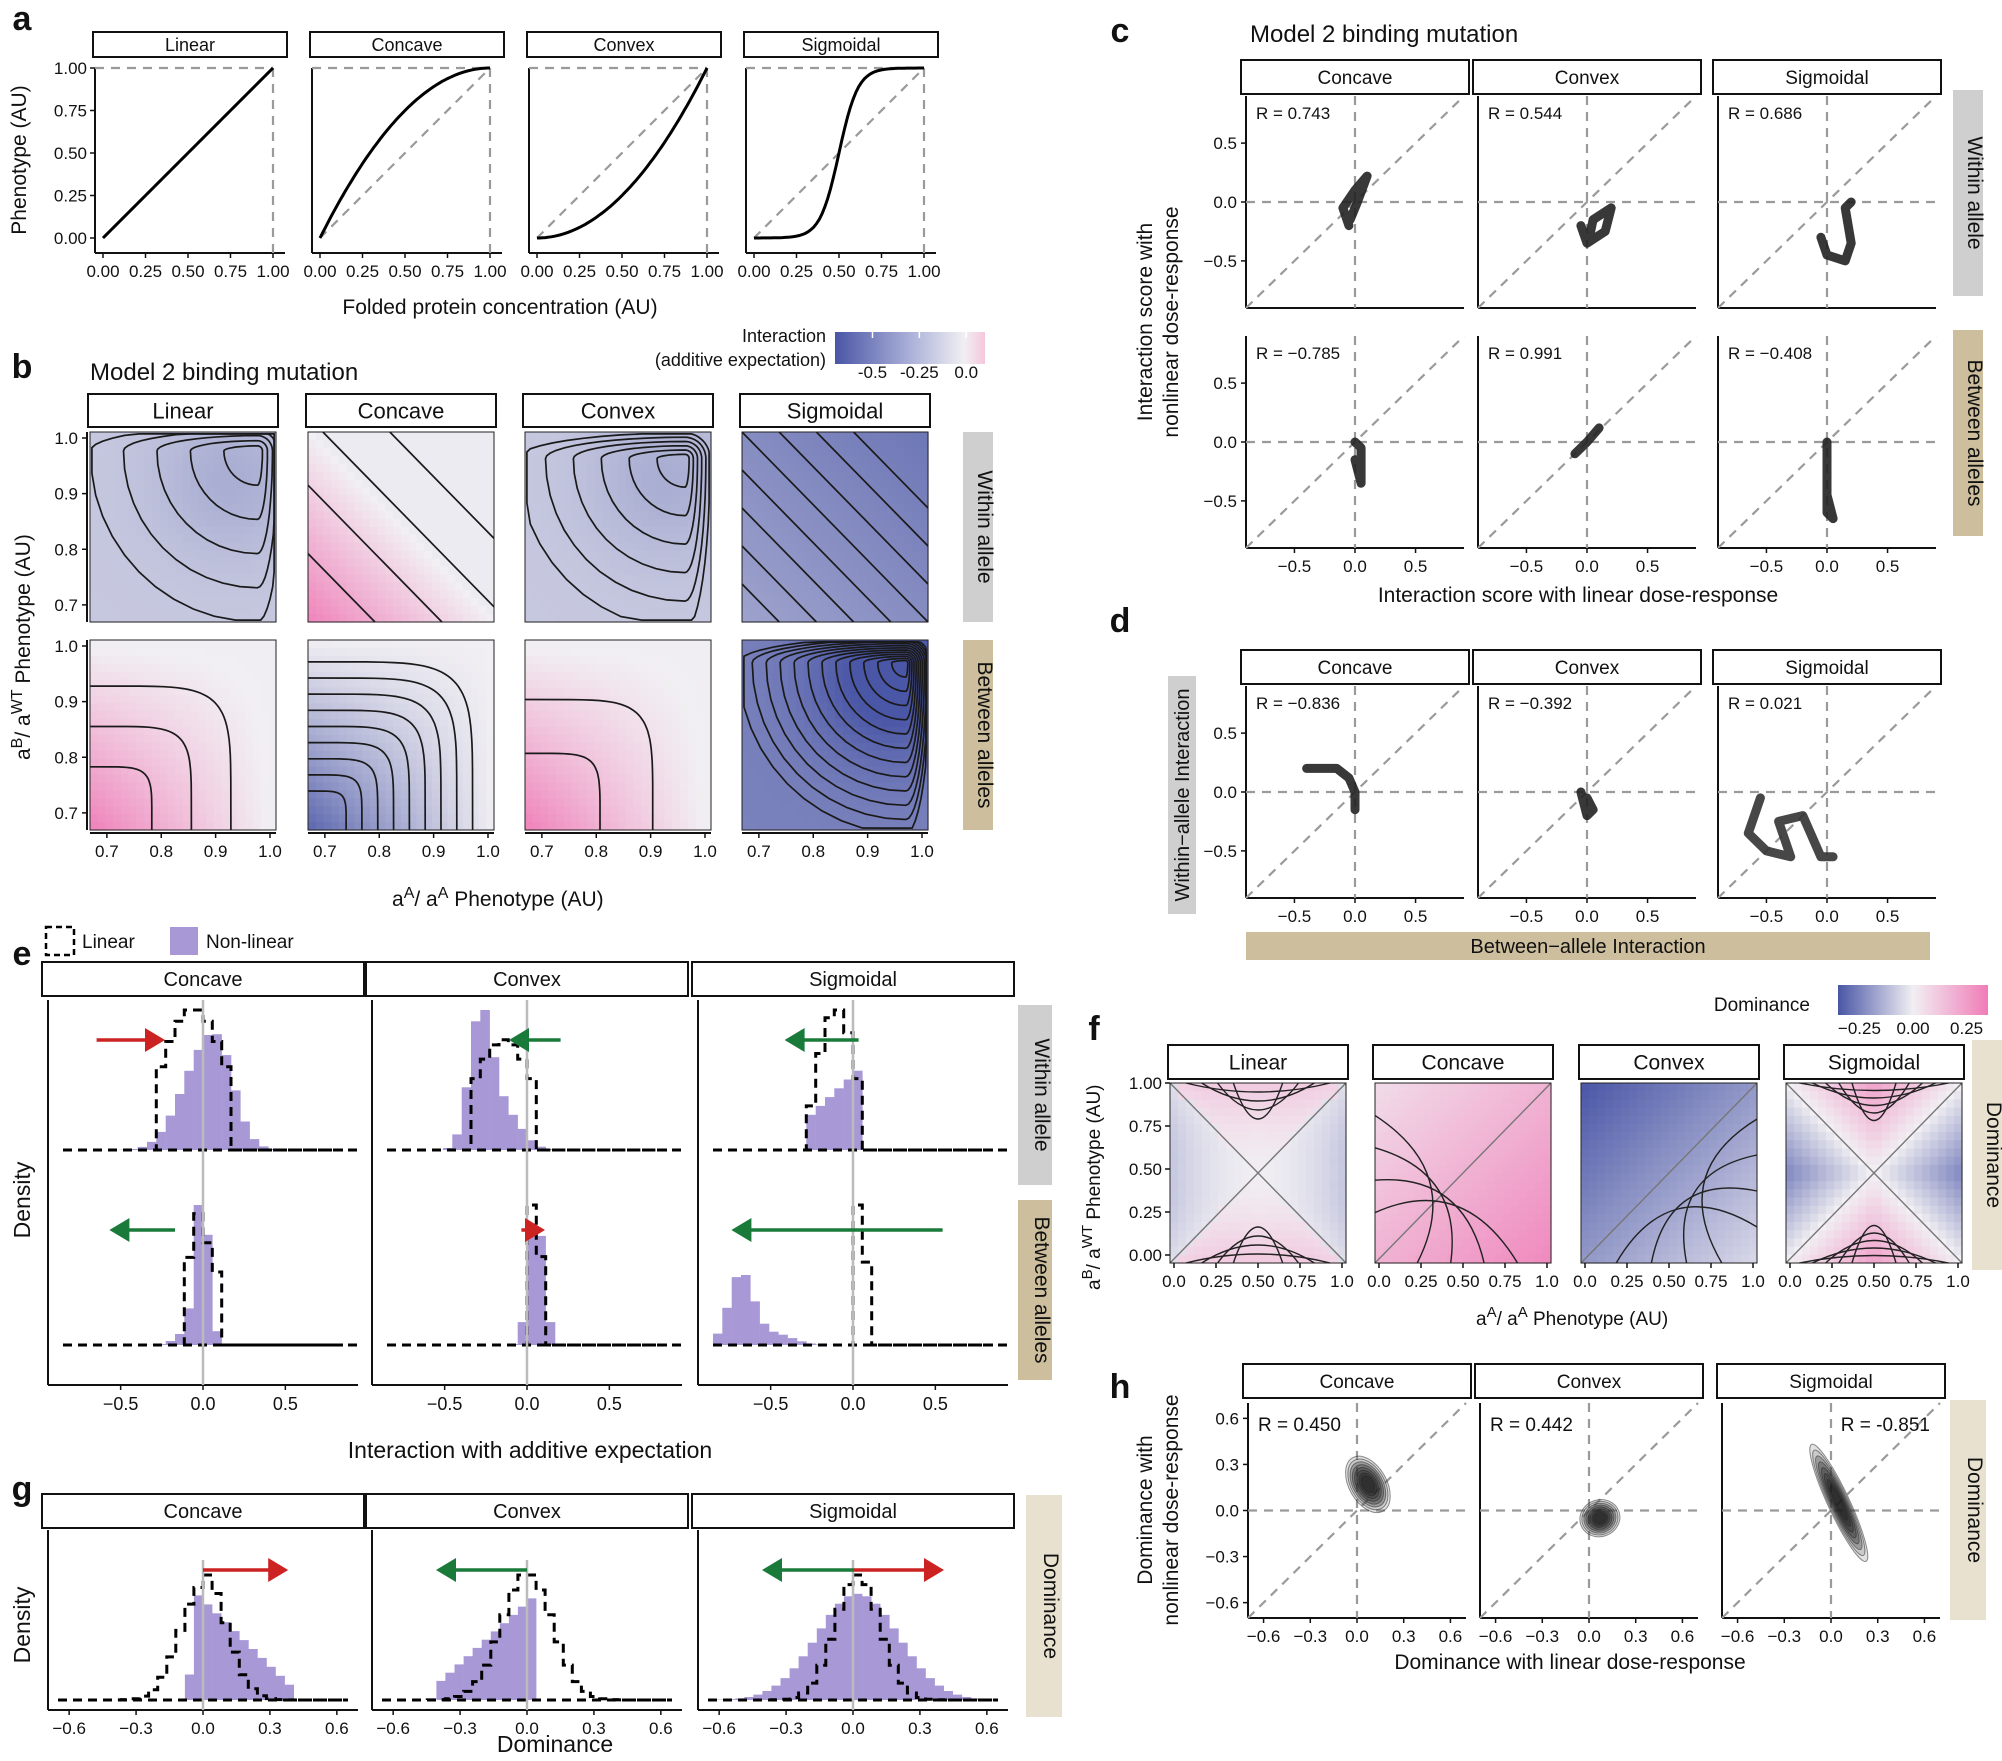 The width and height of the screenshot is (2002, 1761). I want to click on d-xtick-label: −0.5, so click(1527, 916).